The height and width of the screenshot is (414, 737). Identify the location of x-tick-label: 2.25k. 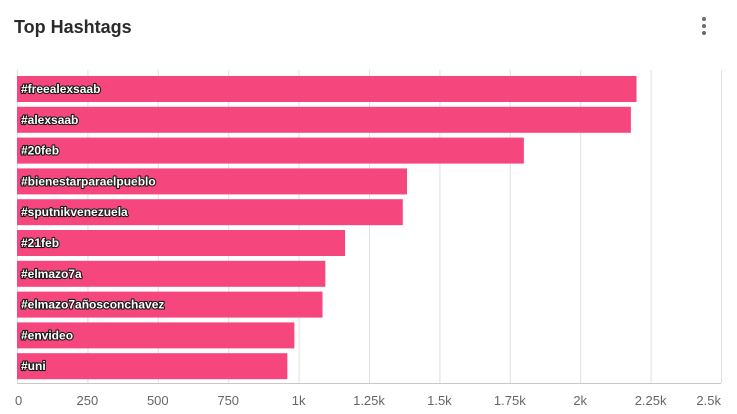
(651, 400).